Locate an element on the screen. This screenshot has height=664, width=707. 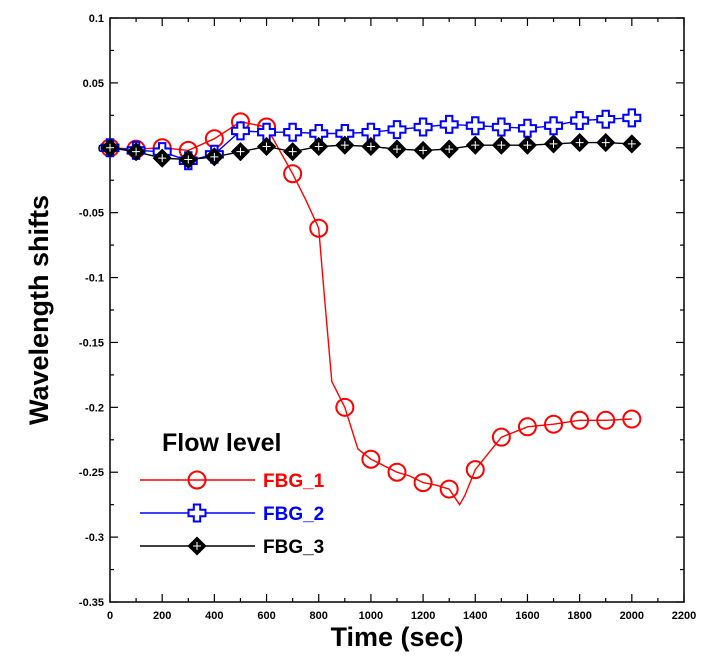
x-tick-label: 400 is located at coordinates (214, 616).